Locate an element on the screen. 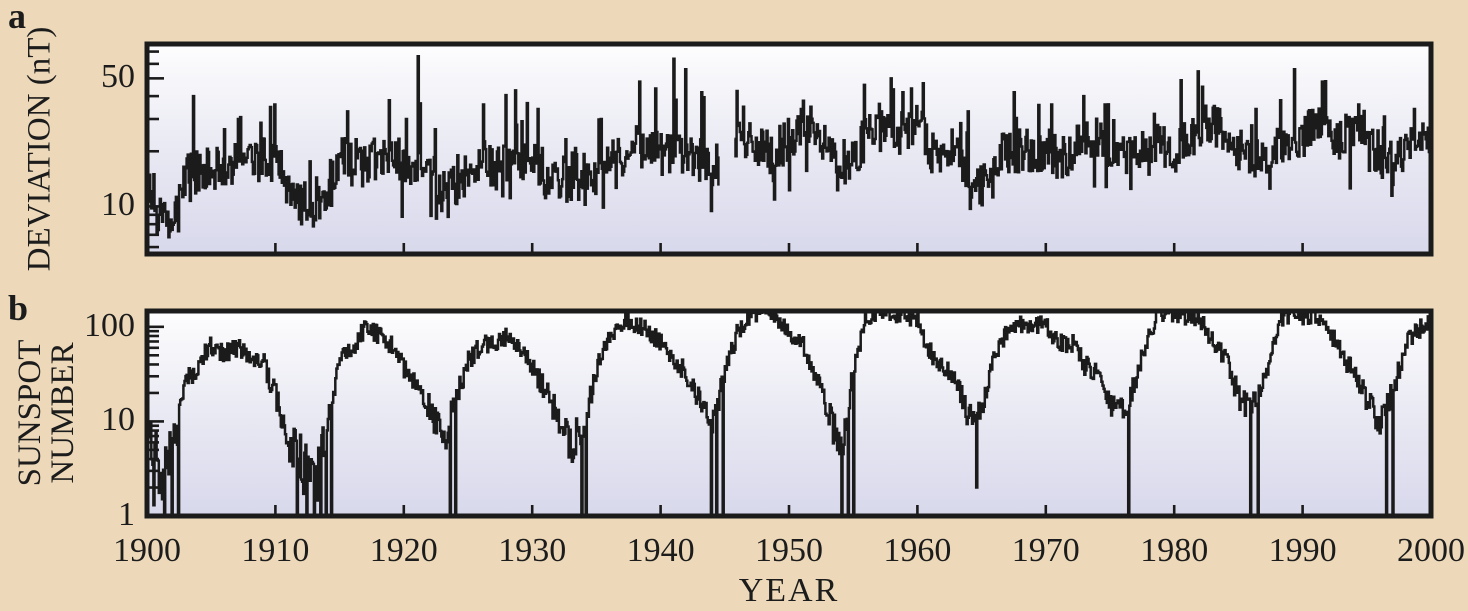  panel-a-letter: a is located at coordinates (17, 18).